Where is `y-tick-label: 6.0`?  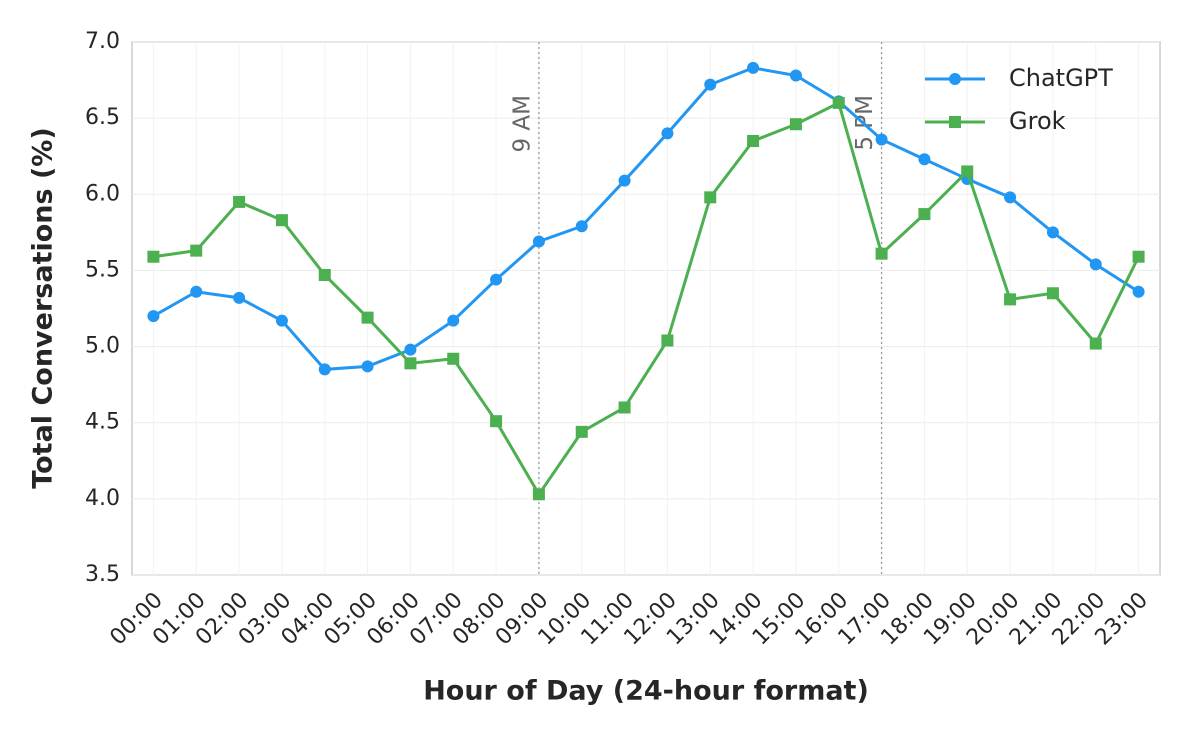
y-tick-label: 6.0 is located at coordinates (102, 193).